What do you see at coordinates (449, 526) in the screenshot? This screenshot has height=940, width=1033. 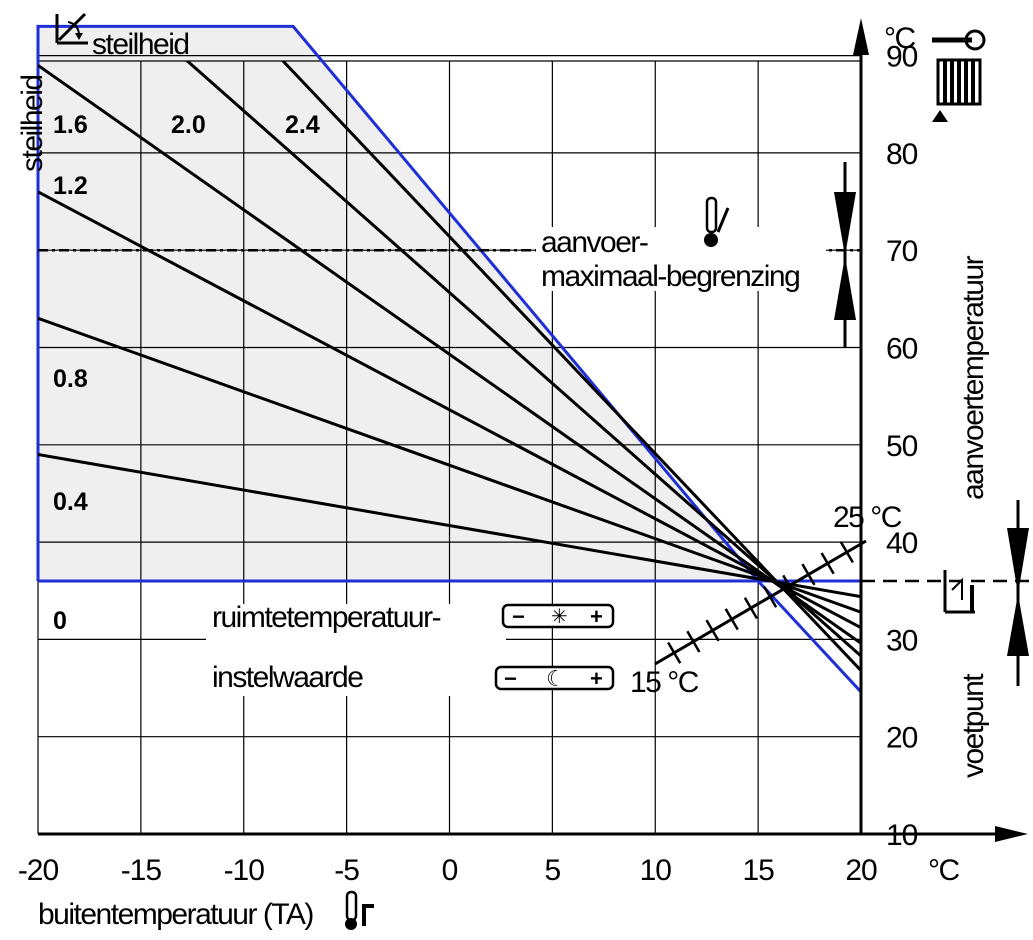 I see `heating-curve-0.4` at bounding box center [449, 526].